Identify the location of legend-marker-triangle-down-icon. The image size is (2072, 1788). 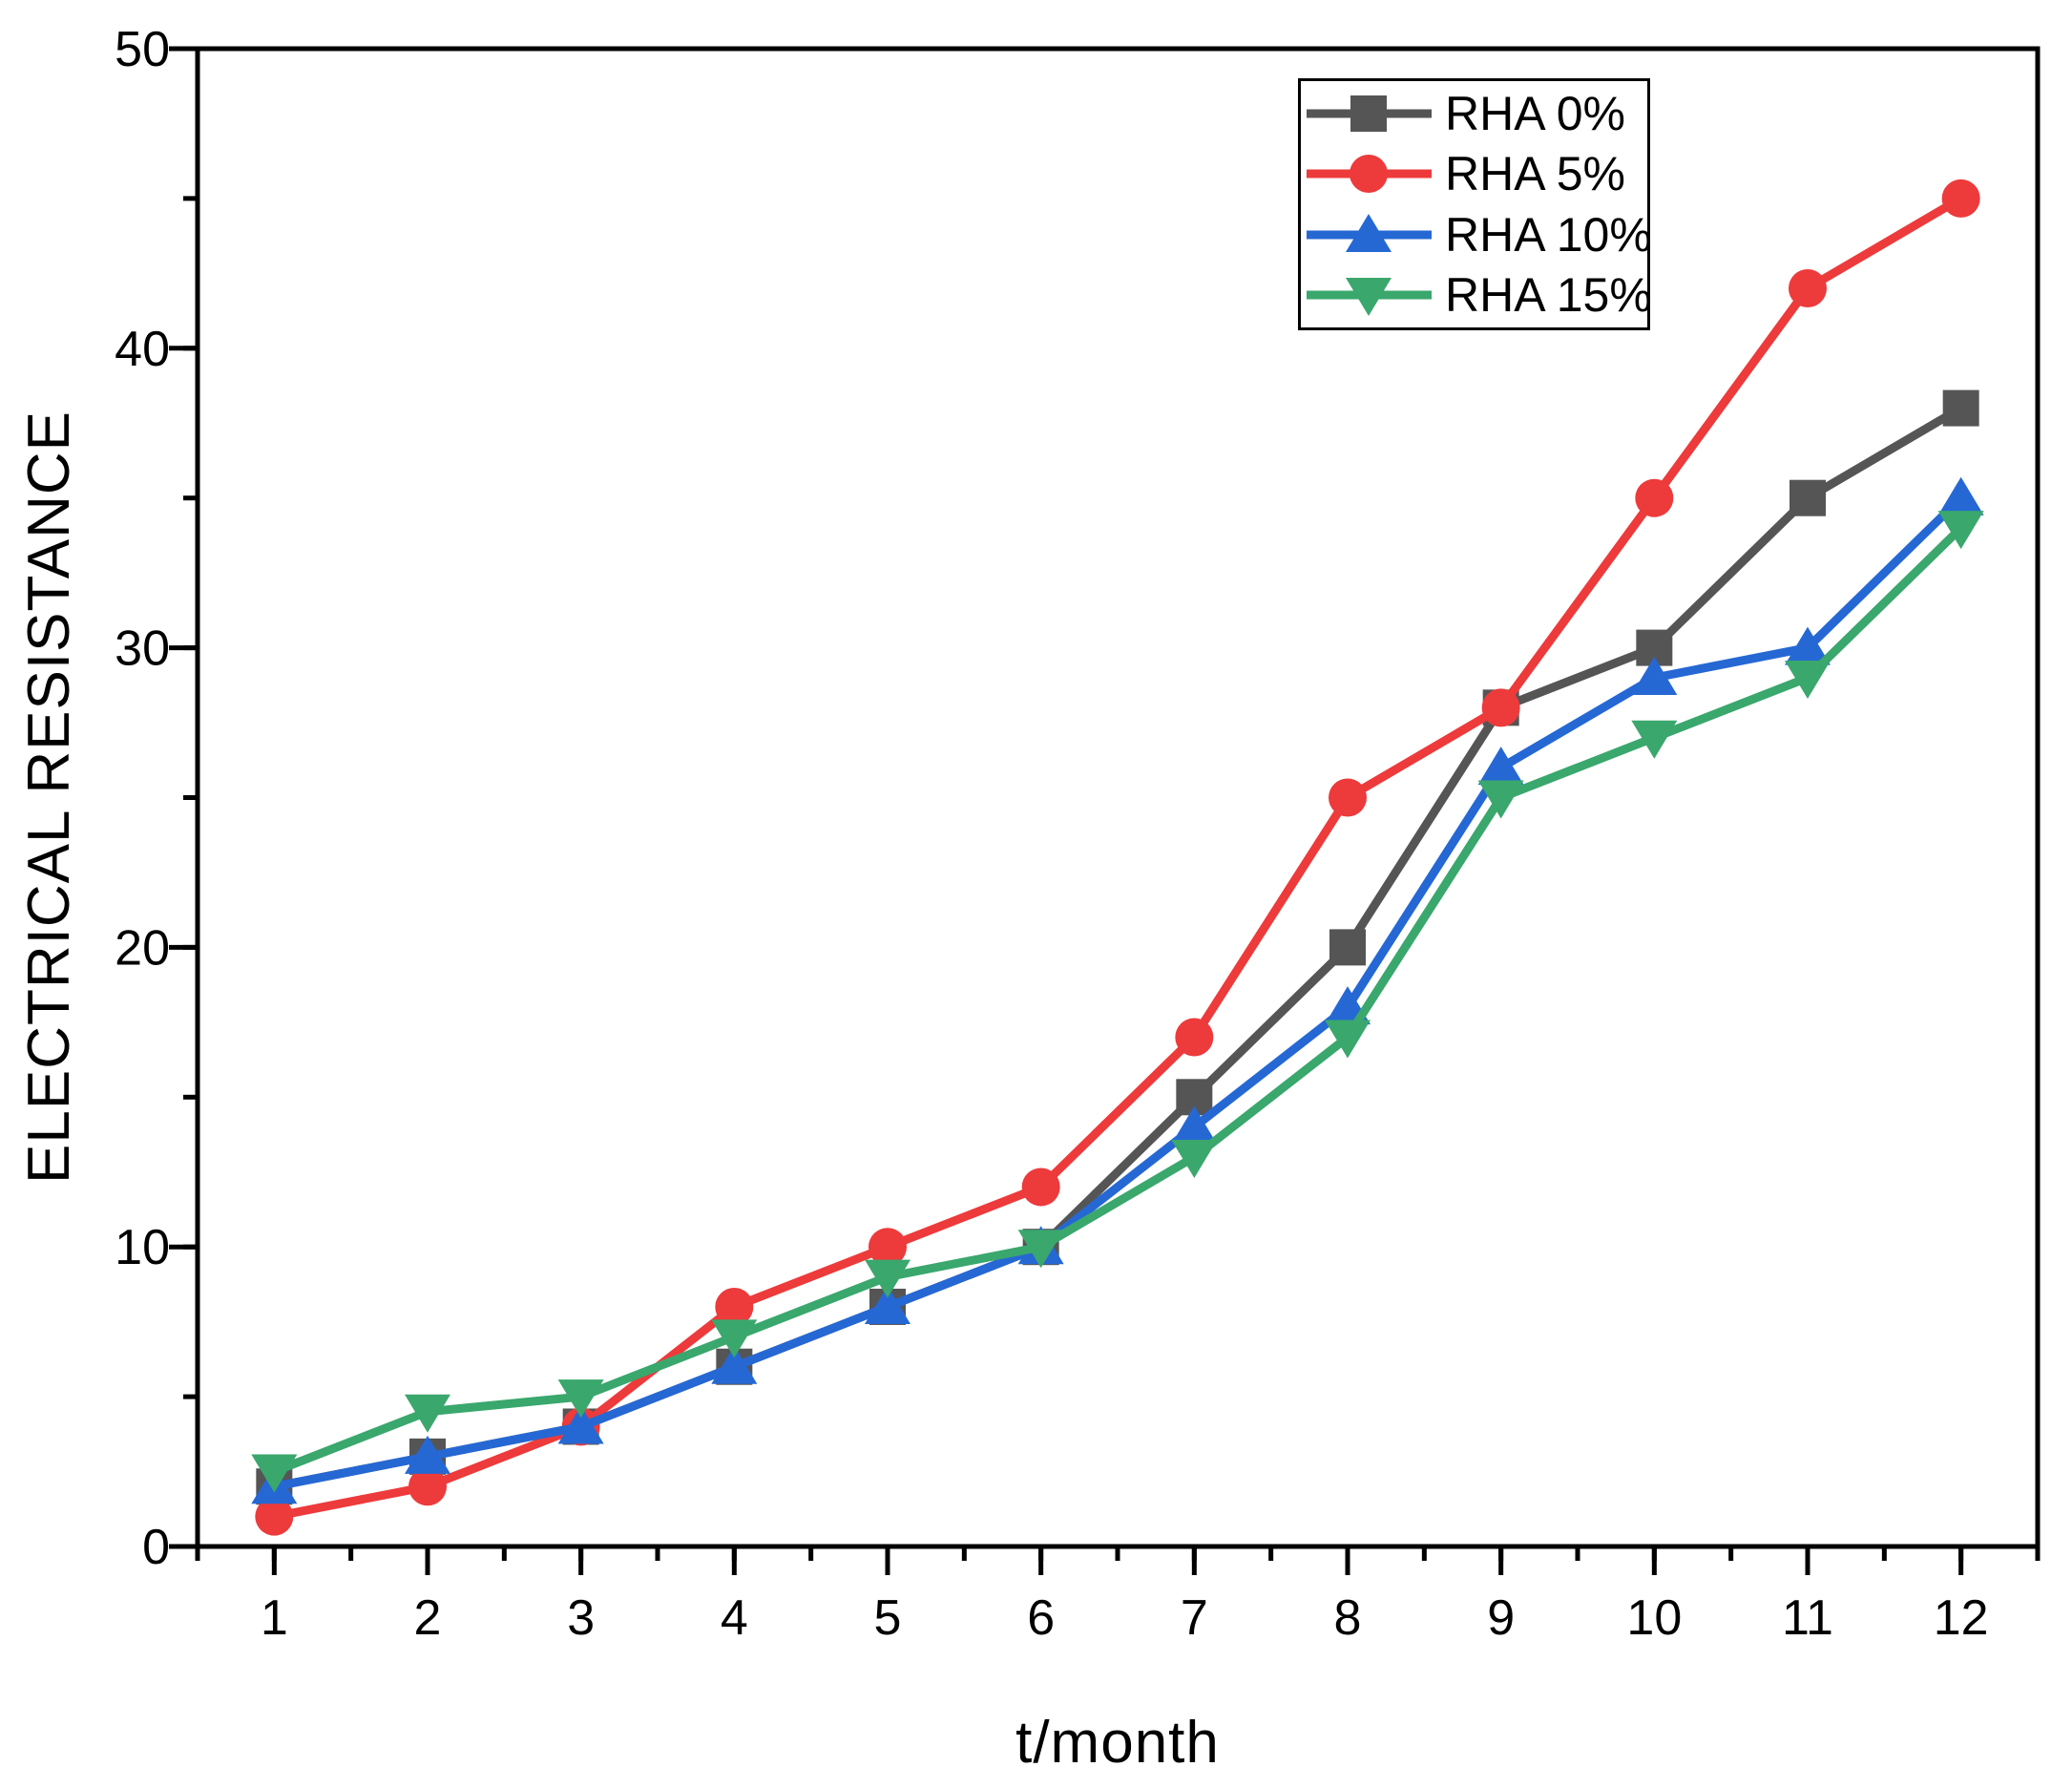
(1369, 297).